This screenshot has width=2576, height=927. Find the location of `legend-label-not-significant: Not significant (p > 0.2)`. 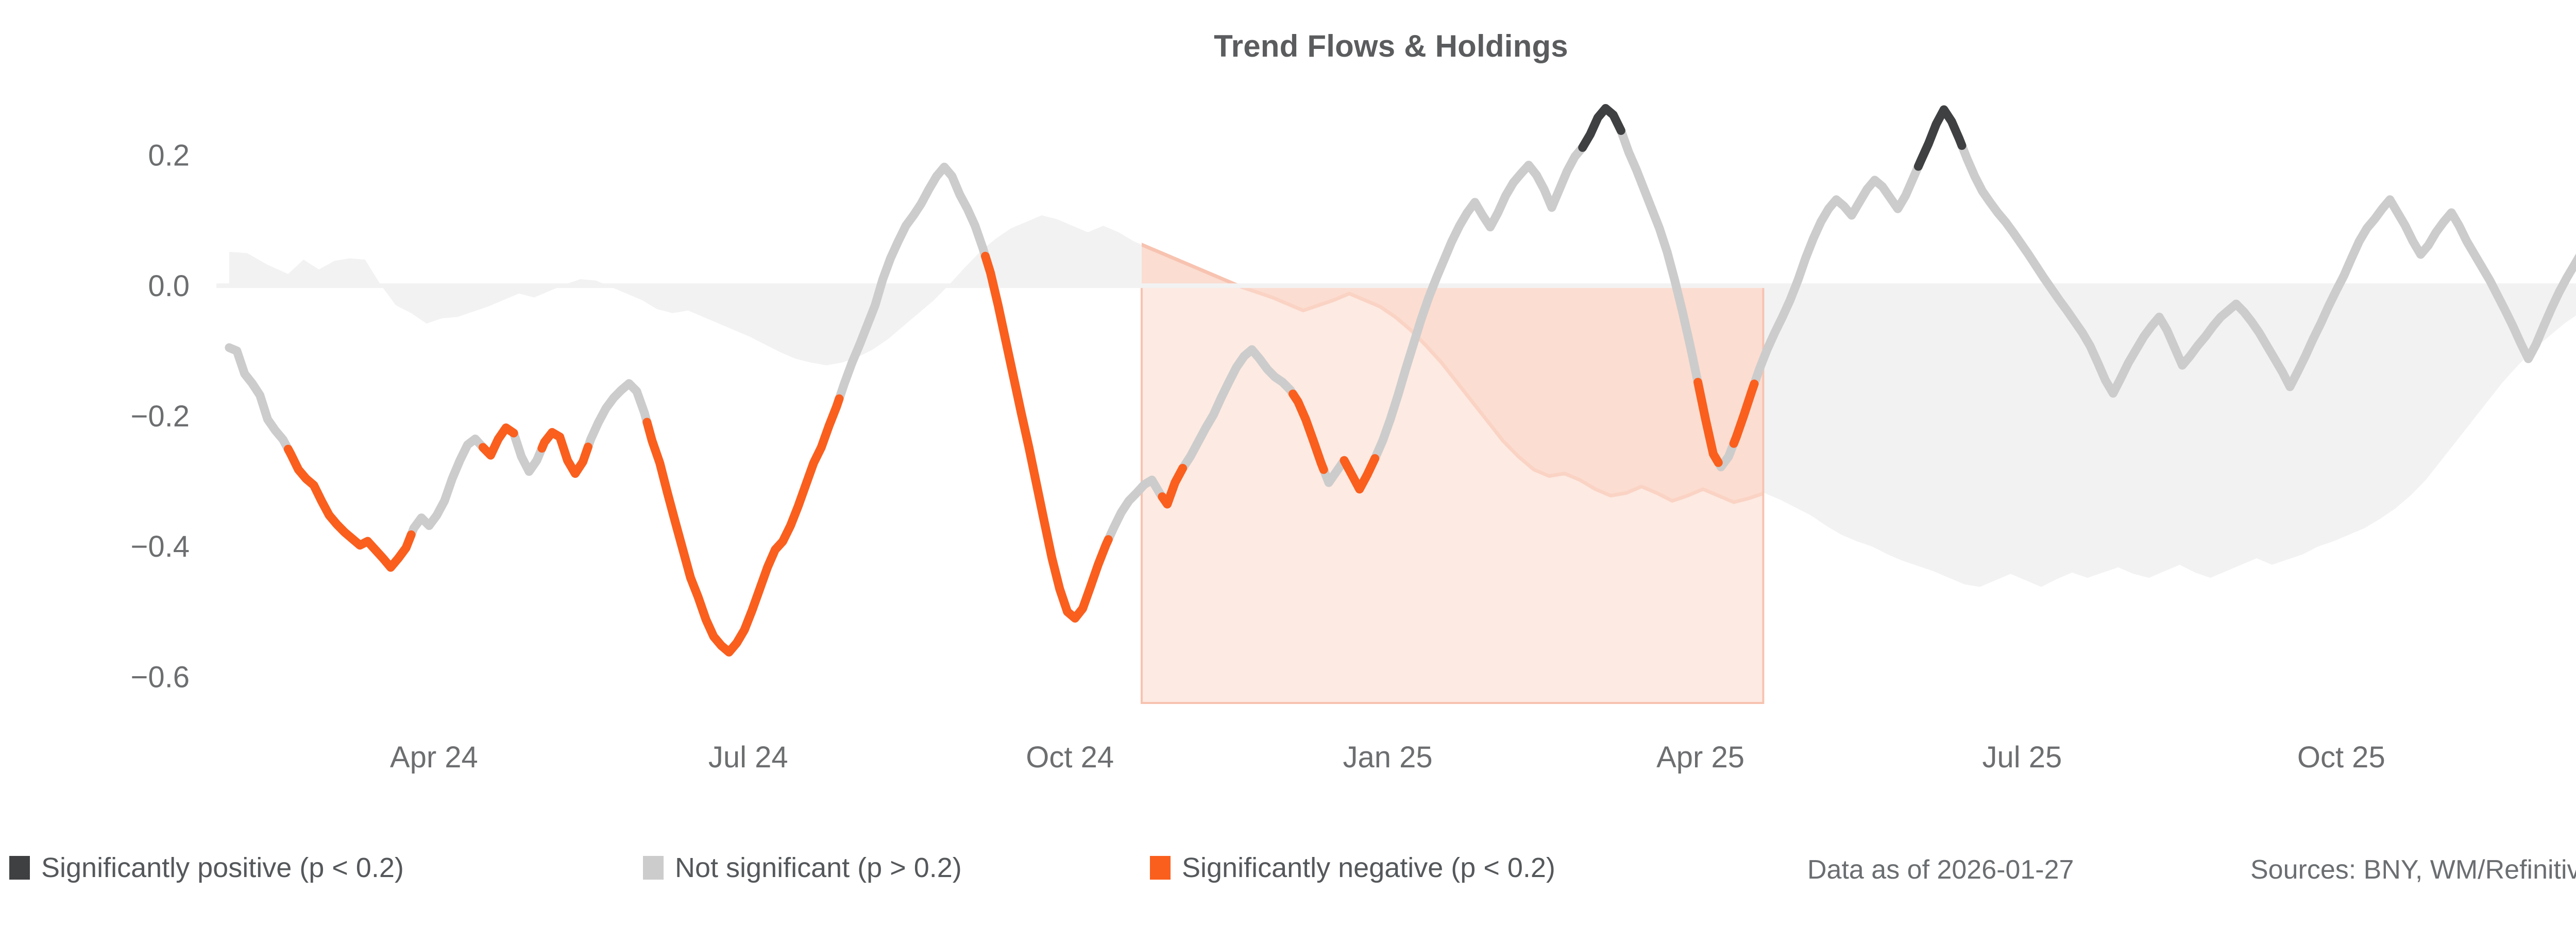

legend-label-not-significant: Not significant (p > 0.2) is located at coordinates (818, 867).